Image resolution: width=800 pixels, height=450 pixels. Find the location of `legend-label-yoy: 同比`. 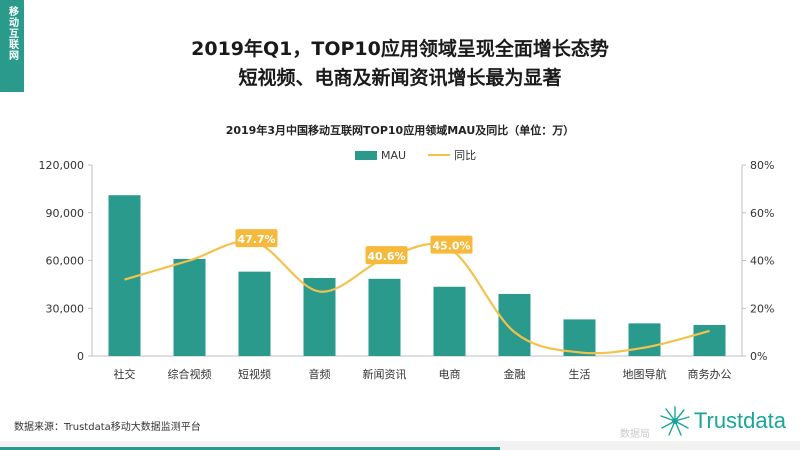

legend-label-yoy: 同比 is located at coordinates (465, 155).